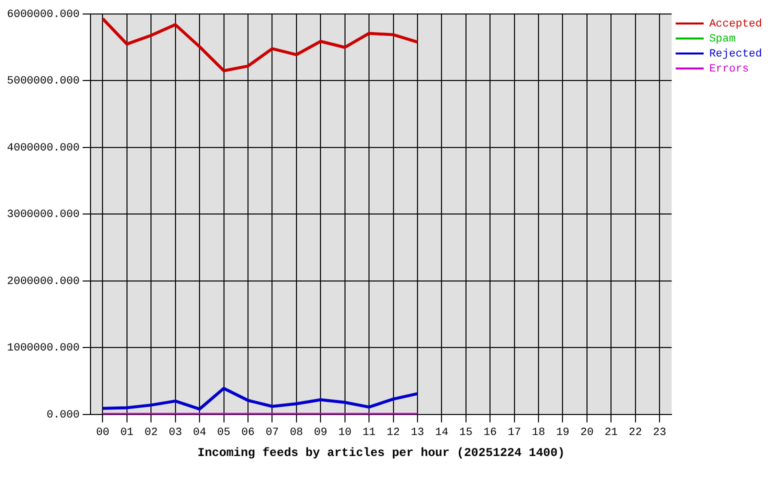  I want to click on x-tick-label: 09, so click(321, 432).